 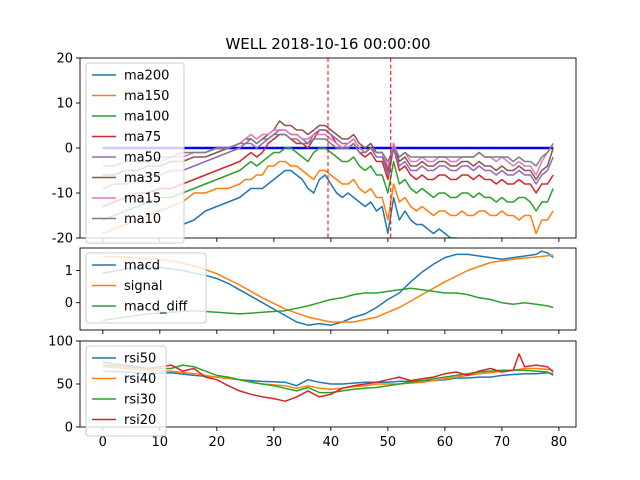 What do you see at coordinates (328, 304) in the screenshot?
I see `series-line-macd-diff` at bounding box center [328, 304].